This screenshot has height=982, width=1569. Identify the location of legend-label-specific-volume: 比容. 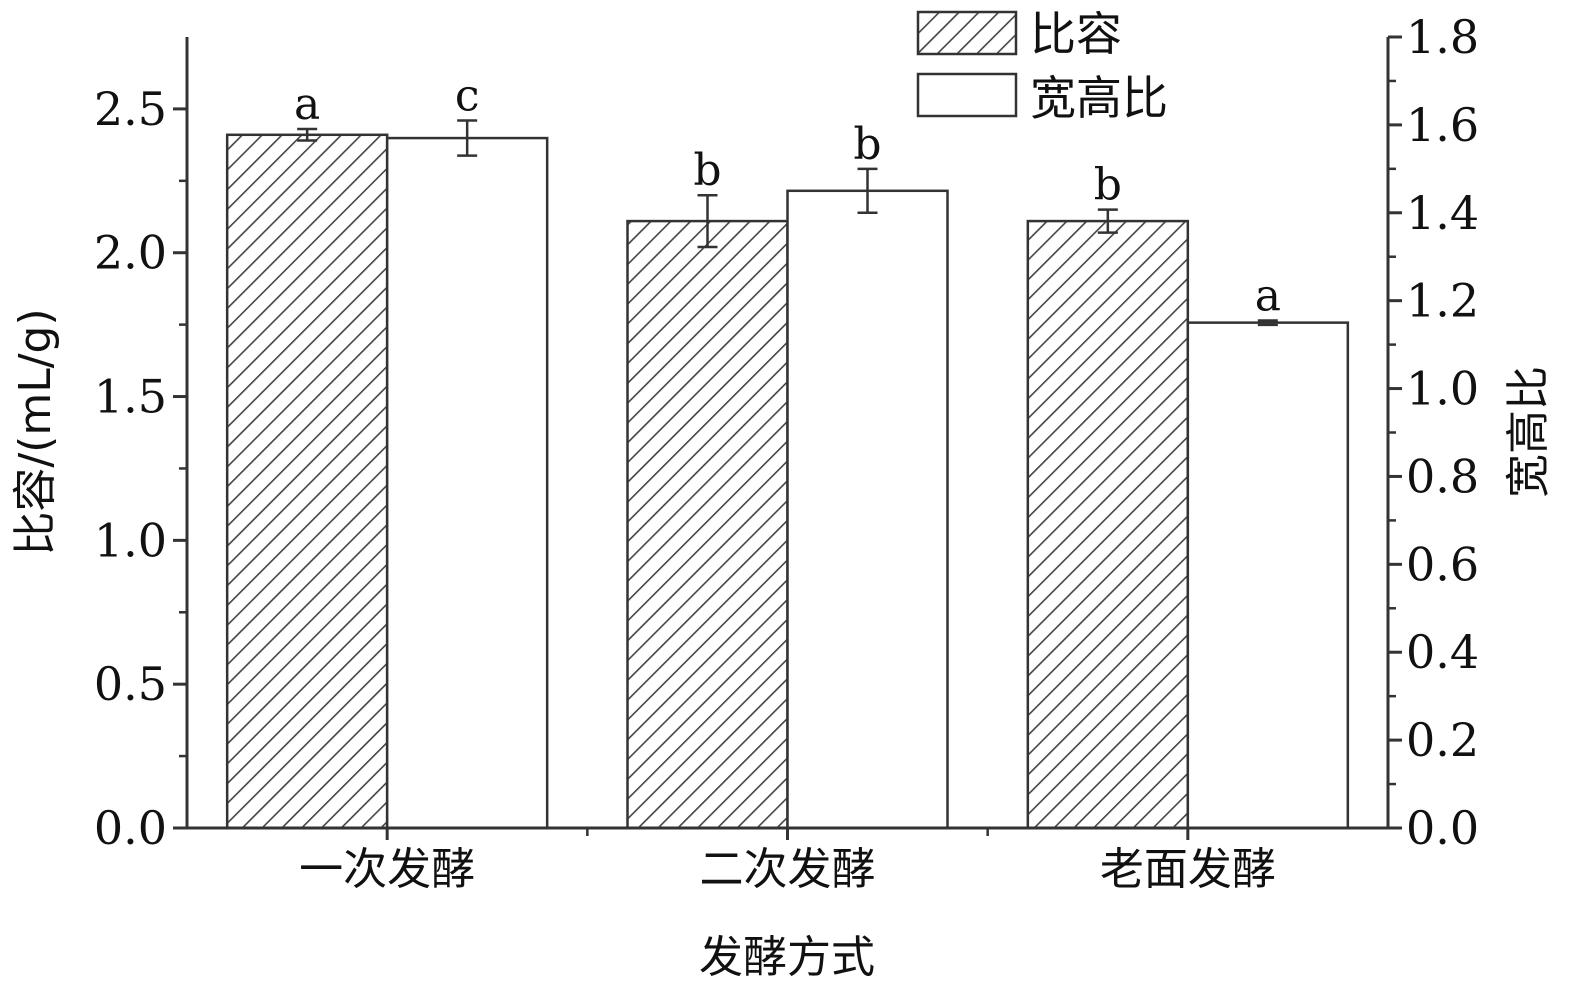
(1076, 34).